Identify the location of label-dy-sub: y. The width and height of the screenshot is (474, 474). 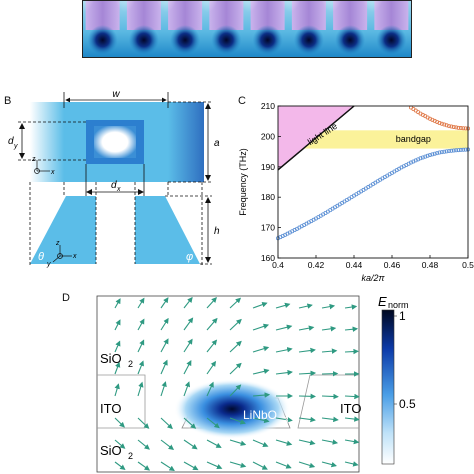
(15, 146).